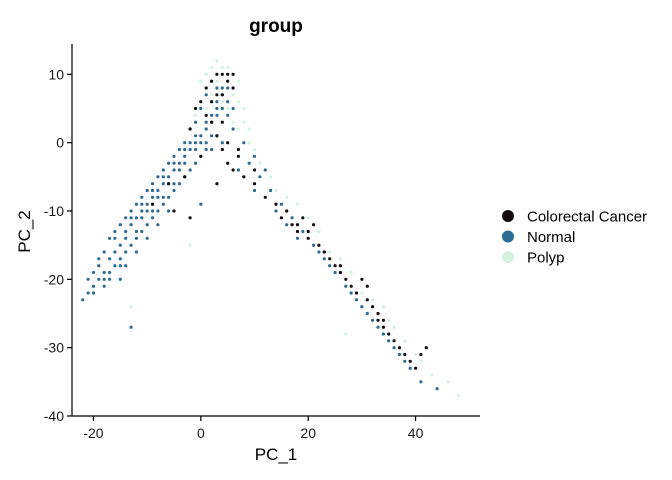 This screenshot has width=672, height=480. Describe the element at coordinates (54, 211) in the screenshot. I see `y-tick-label: -10` at that location.